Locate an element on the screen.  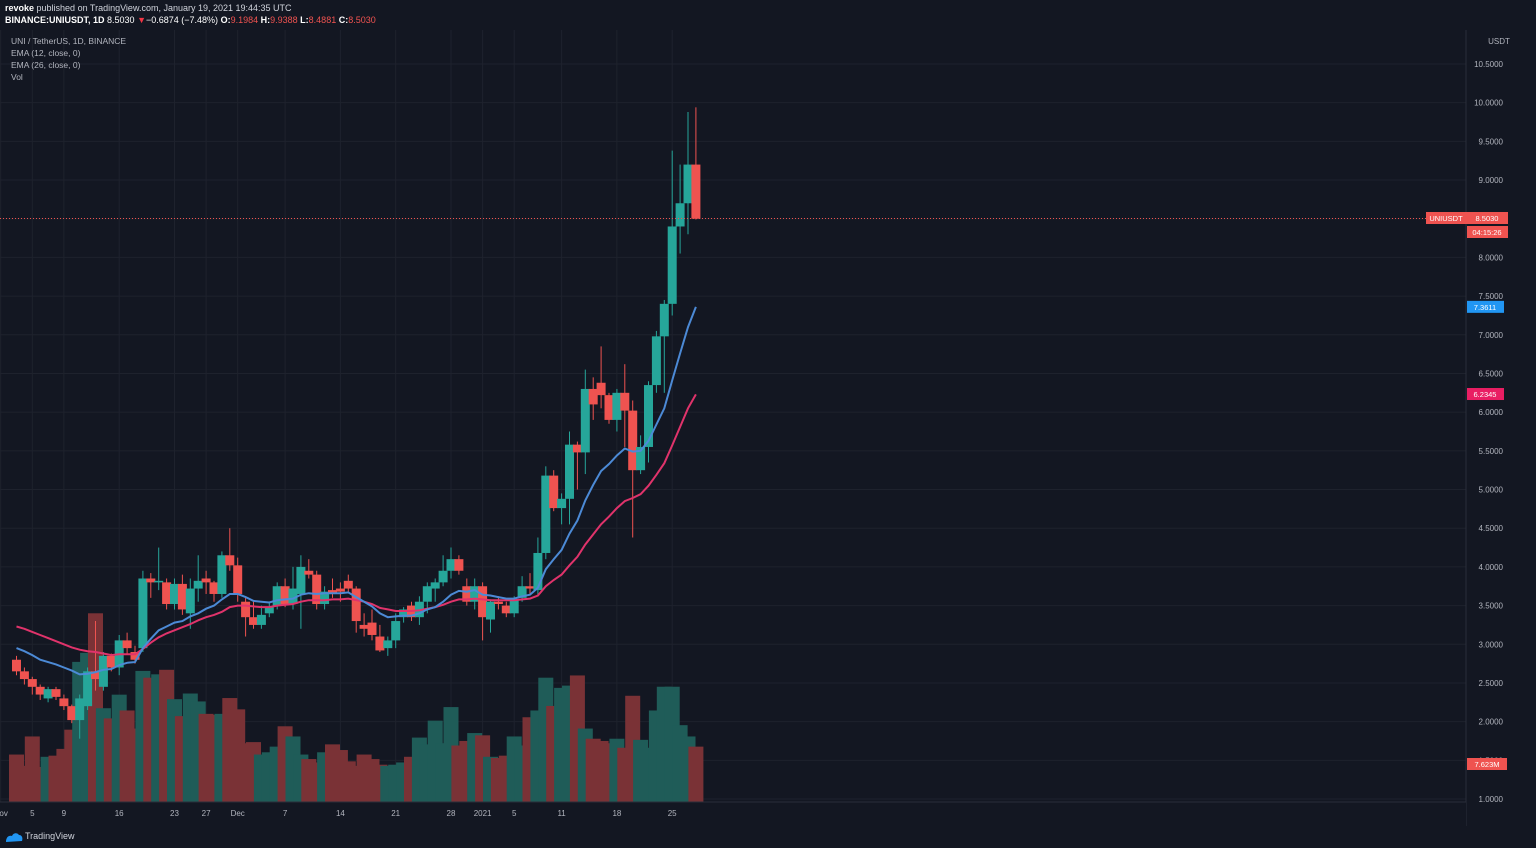
last-price: 8.5030 is located at coordinates (121, 20).